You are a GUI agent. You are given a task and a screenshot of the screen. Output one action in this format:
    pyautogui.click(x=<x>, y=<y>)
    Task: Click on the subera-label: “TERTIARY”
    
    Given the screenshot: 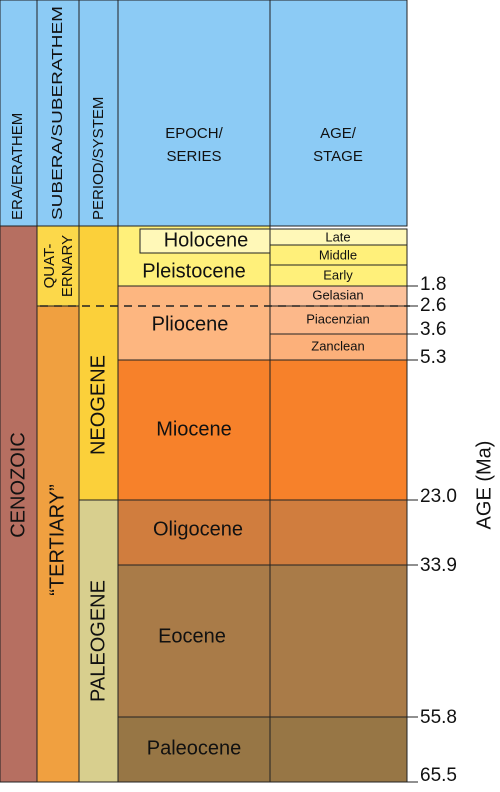 What is the action you would take?
    pyautogui.click(x=57, y=540)
    